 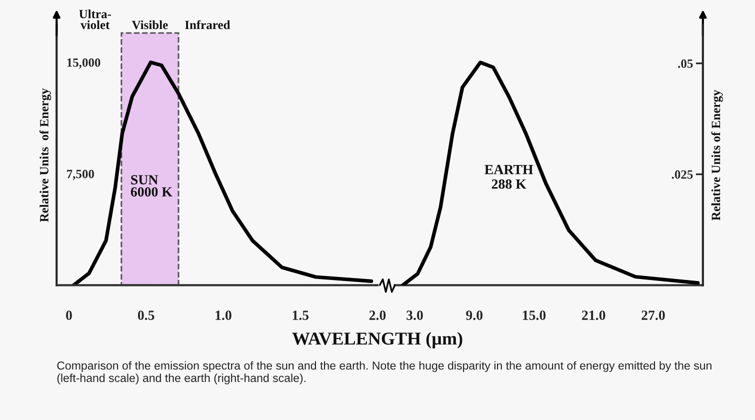 What do you see at coordinates (594, 315) in the screenshot?
I see `x-tick-label: 21.0` at bounding box center [594, 315].